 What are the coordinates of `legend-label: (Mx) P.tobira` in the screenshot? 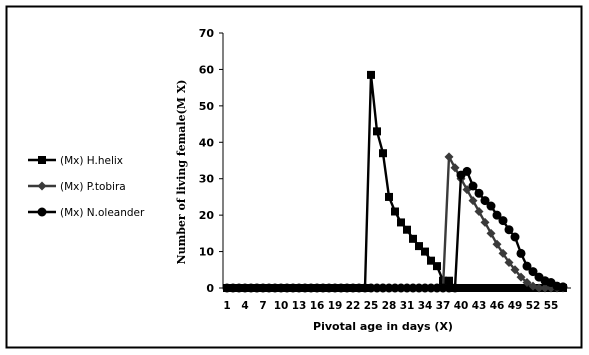 It's located at (93, 187).